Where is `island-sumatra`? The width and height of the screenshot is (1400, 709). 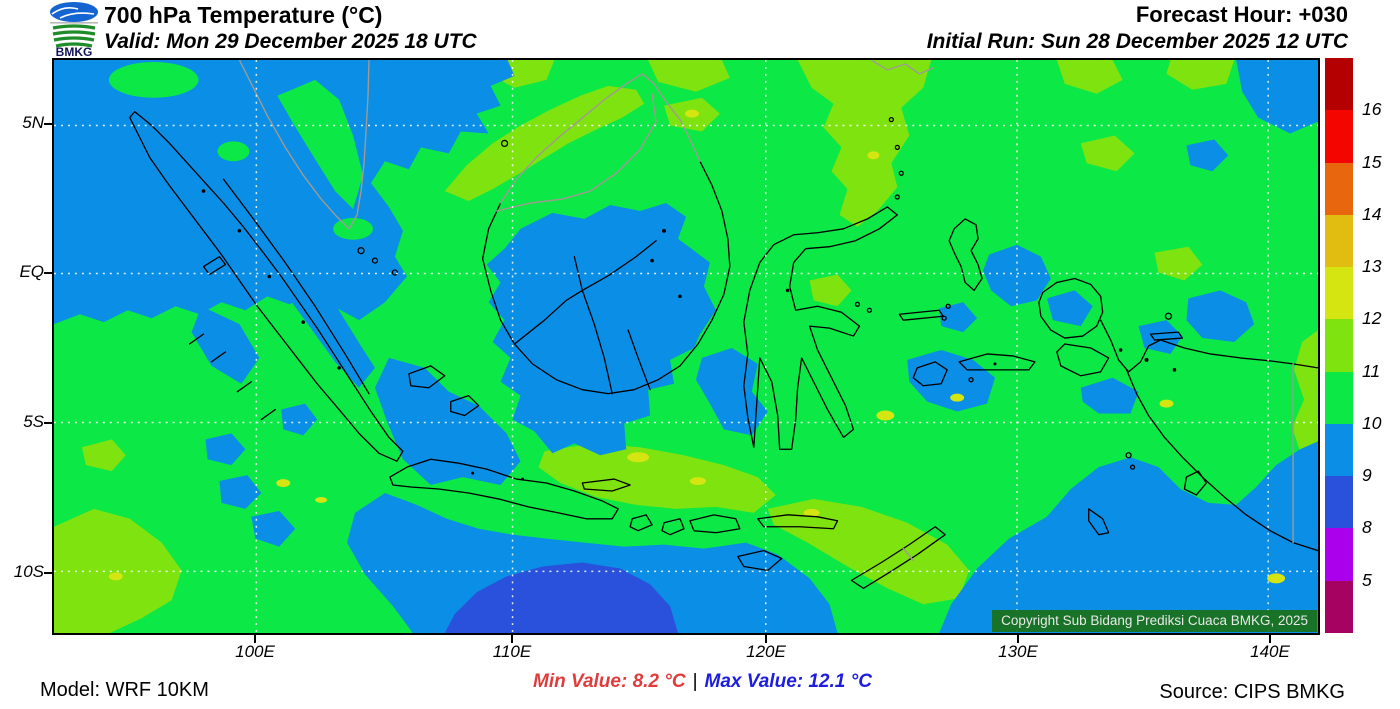 island-sumatra is located at coordinates (266, 286).